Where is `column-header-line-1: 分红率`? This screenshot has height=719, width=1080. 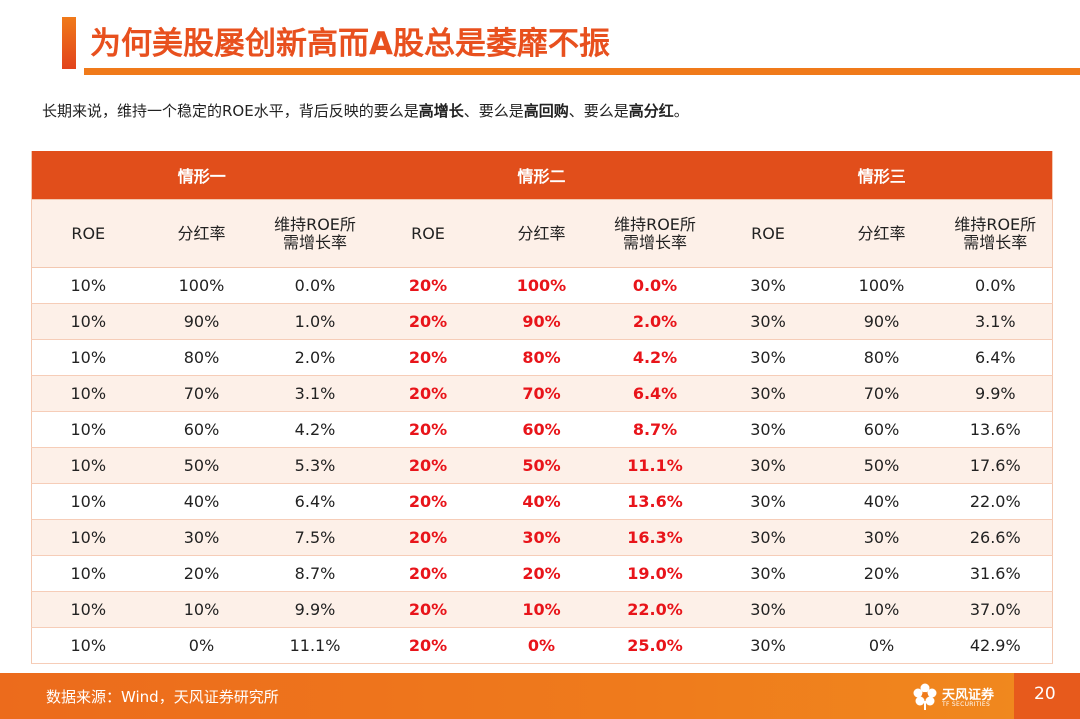
column-header-line-1: 分红率 is located at coordinates (541, 233).